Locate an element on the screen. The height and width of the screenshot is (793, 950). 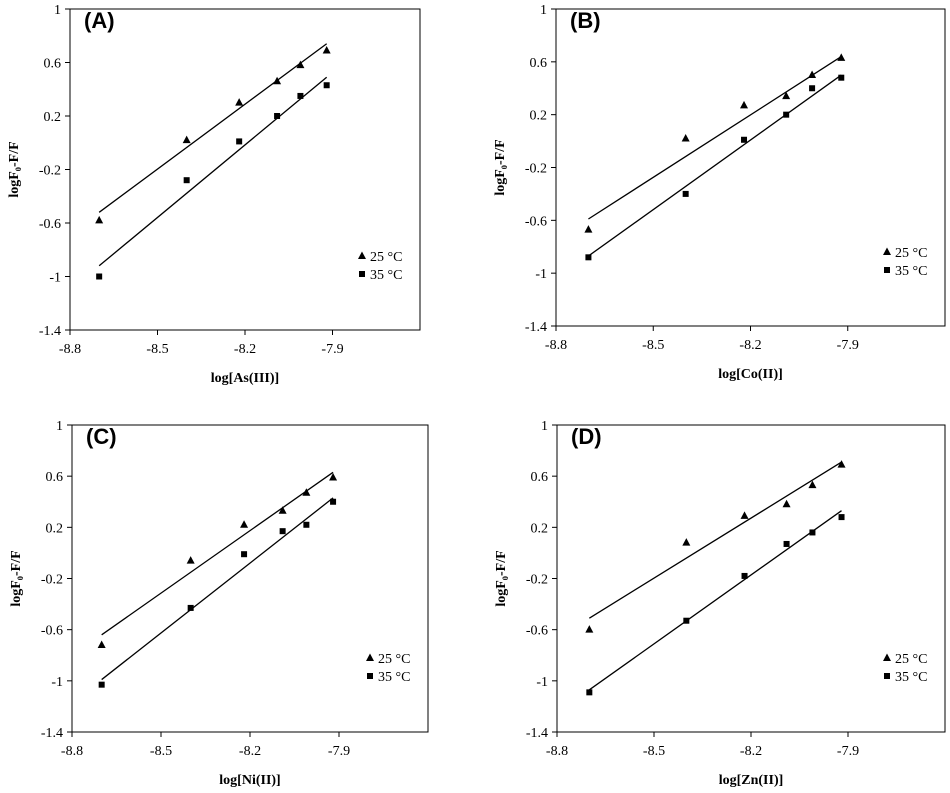
panel-c-fit-line-35-c is located at coordinates (217, 589).